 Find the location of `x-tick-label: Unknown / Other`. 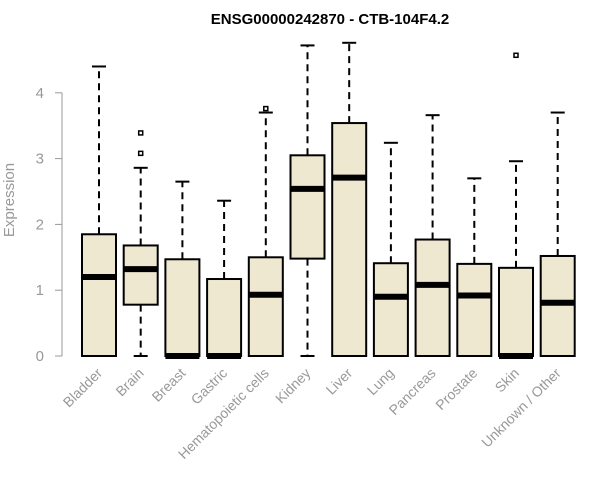

x-tick-label: Unknown / Other is located at coordinates (521, 408).